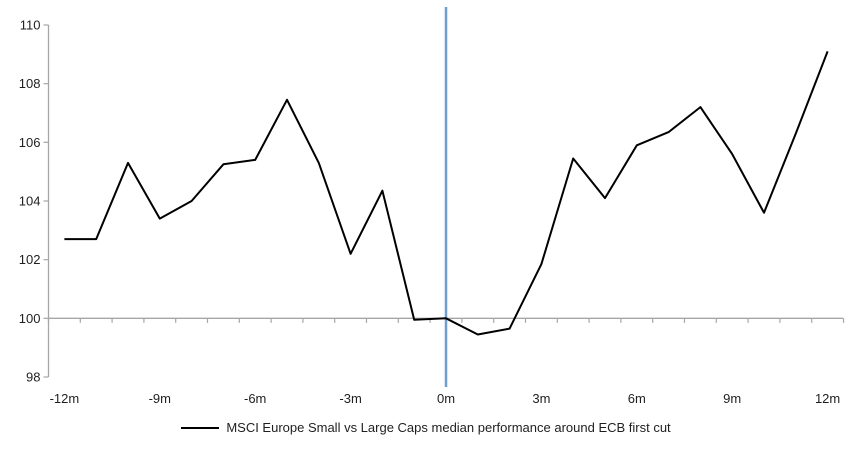  I want to click on y-axis-tick-label: 100, so click(30, 318).